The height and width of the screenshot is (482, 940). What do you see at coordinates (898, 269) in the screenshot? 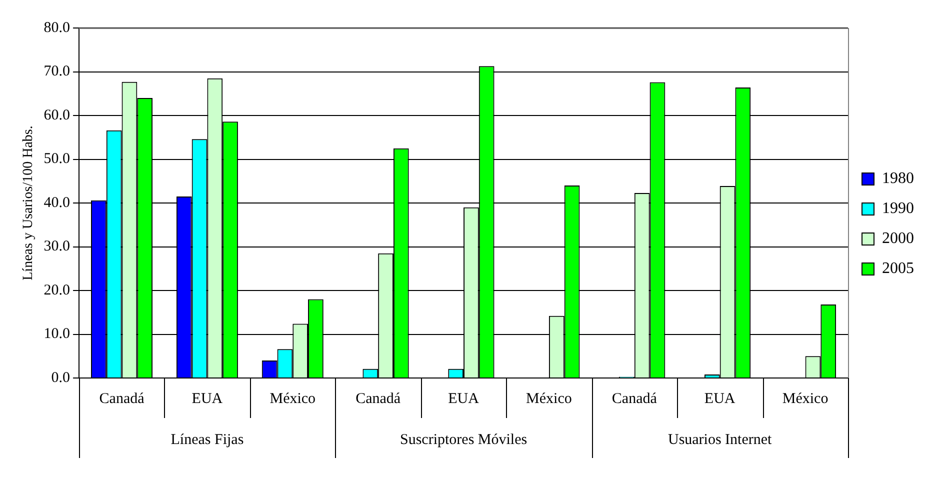
I see `legend-label: 2005` at bounding box center [898, 269].